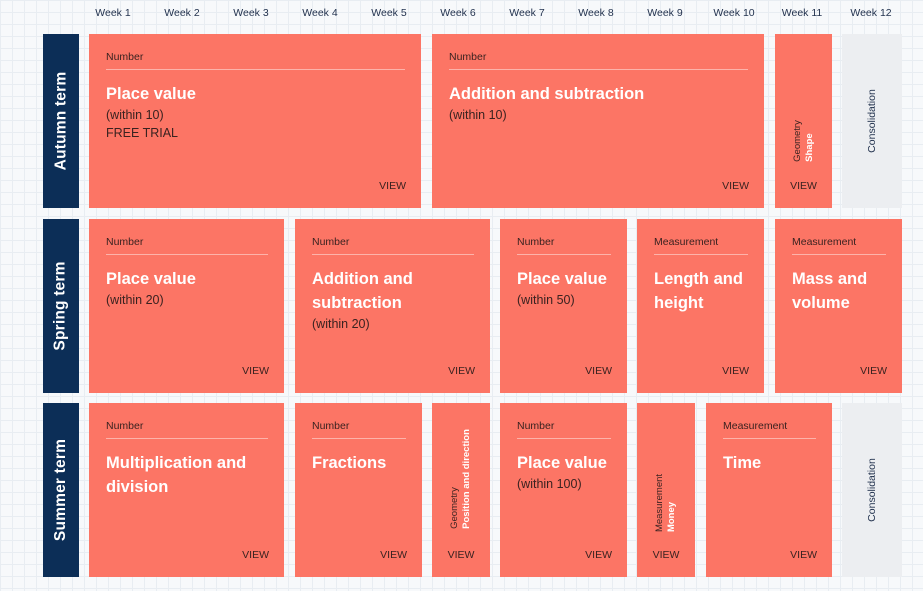 The width and height of the screenshot is (923, 591). Describe the element at coordinates (596, 13) in the screenshot. I see `week-label: Week 8` at that location.